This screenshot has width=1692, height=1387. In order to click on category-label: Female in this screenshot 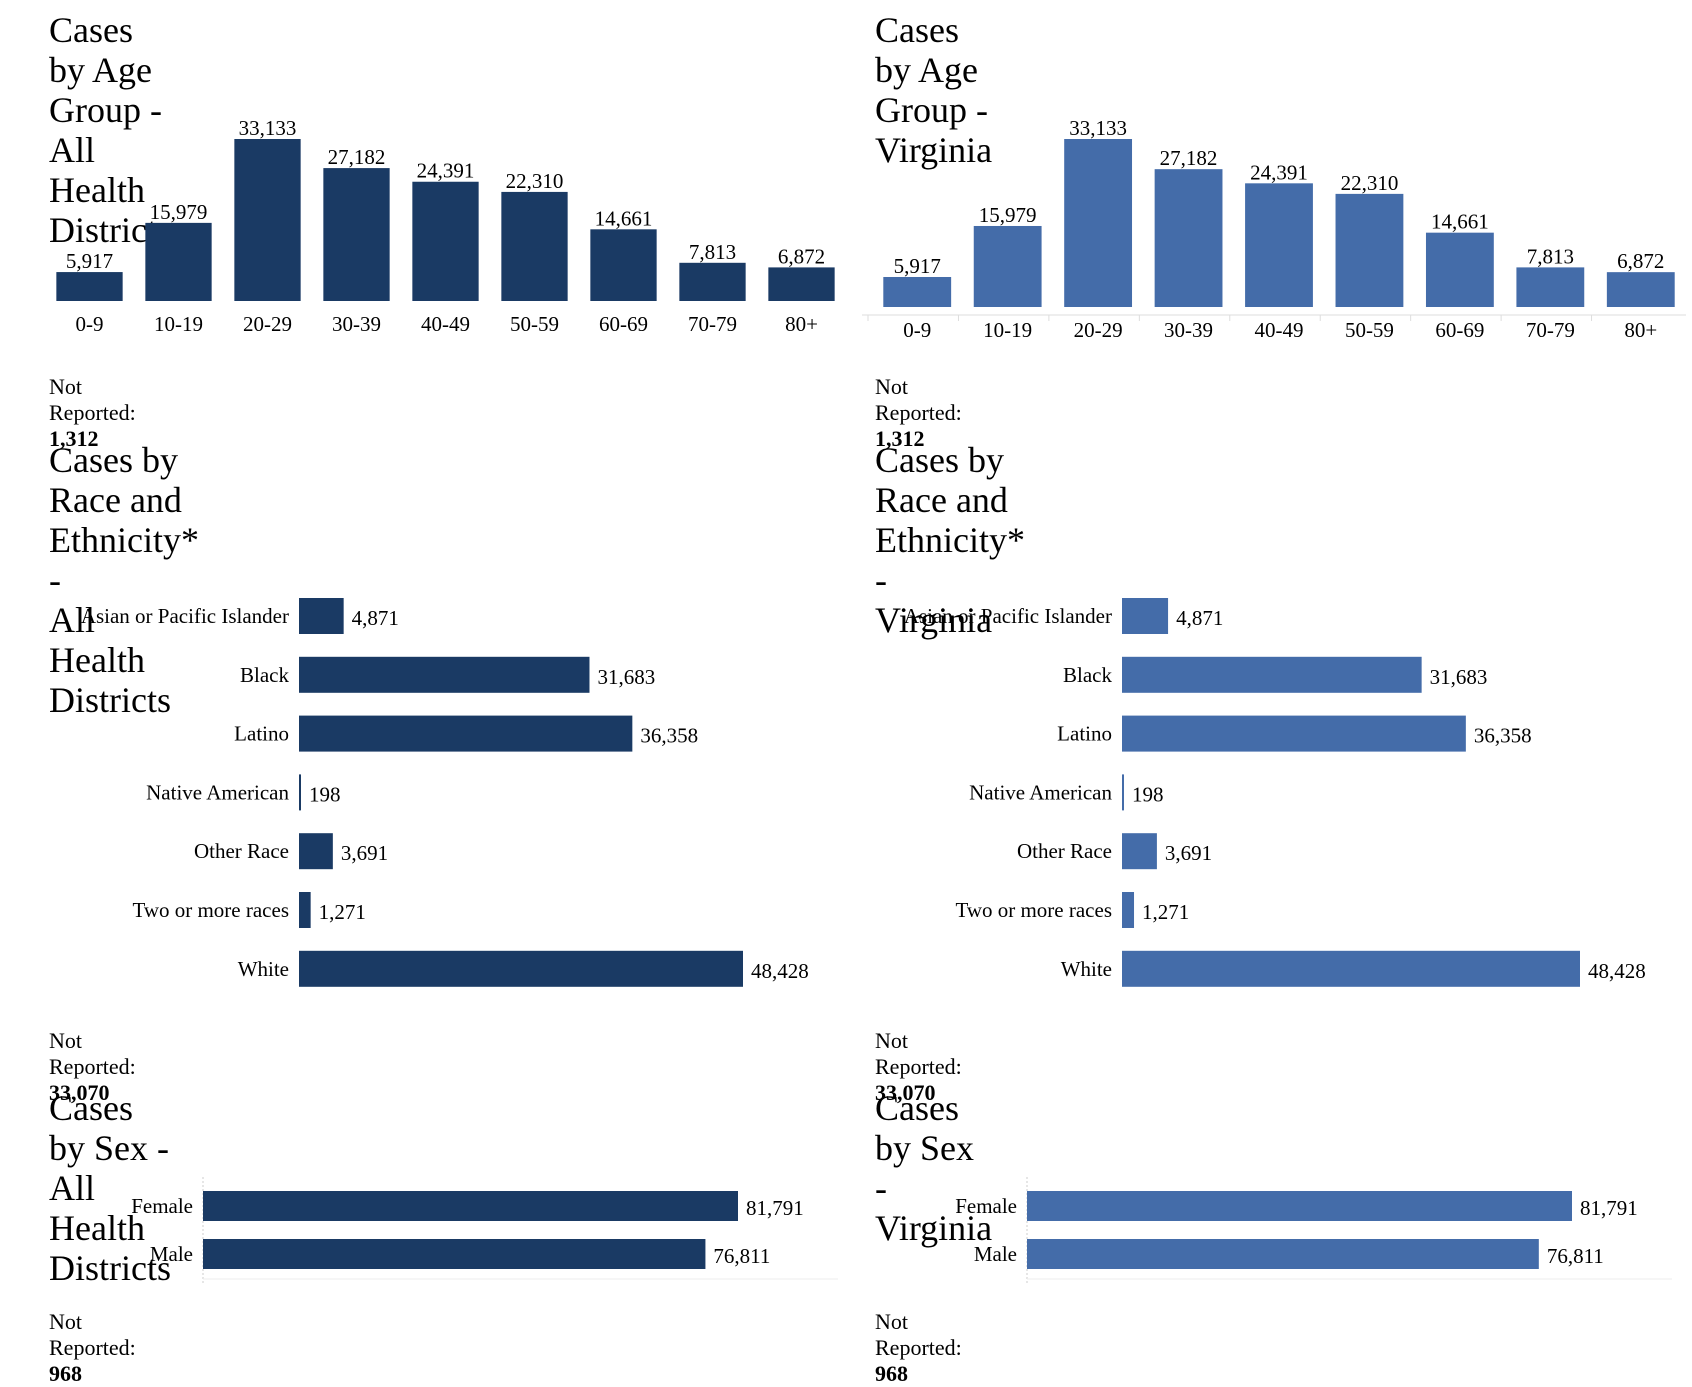, I will do `click(162, 1206)`.